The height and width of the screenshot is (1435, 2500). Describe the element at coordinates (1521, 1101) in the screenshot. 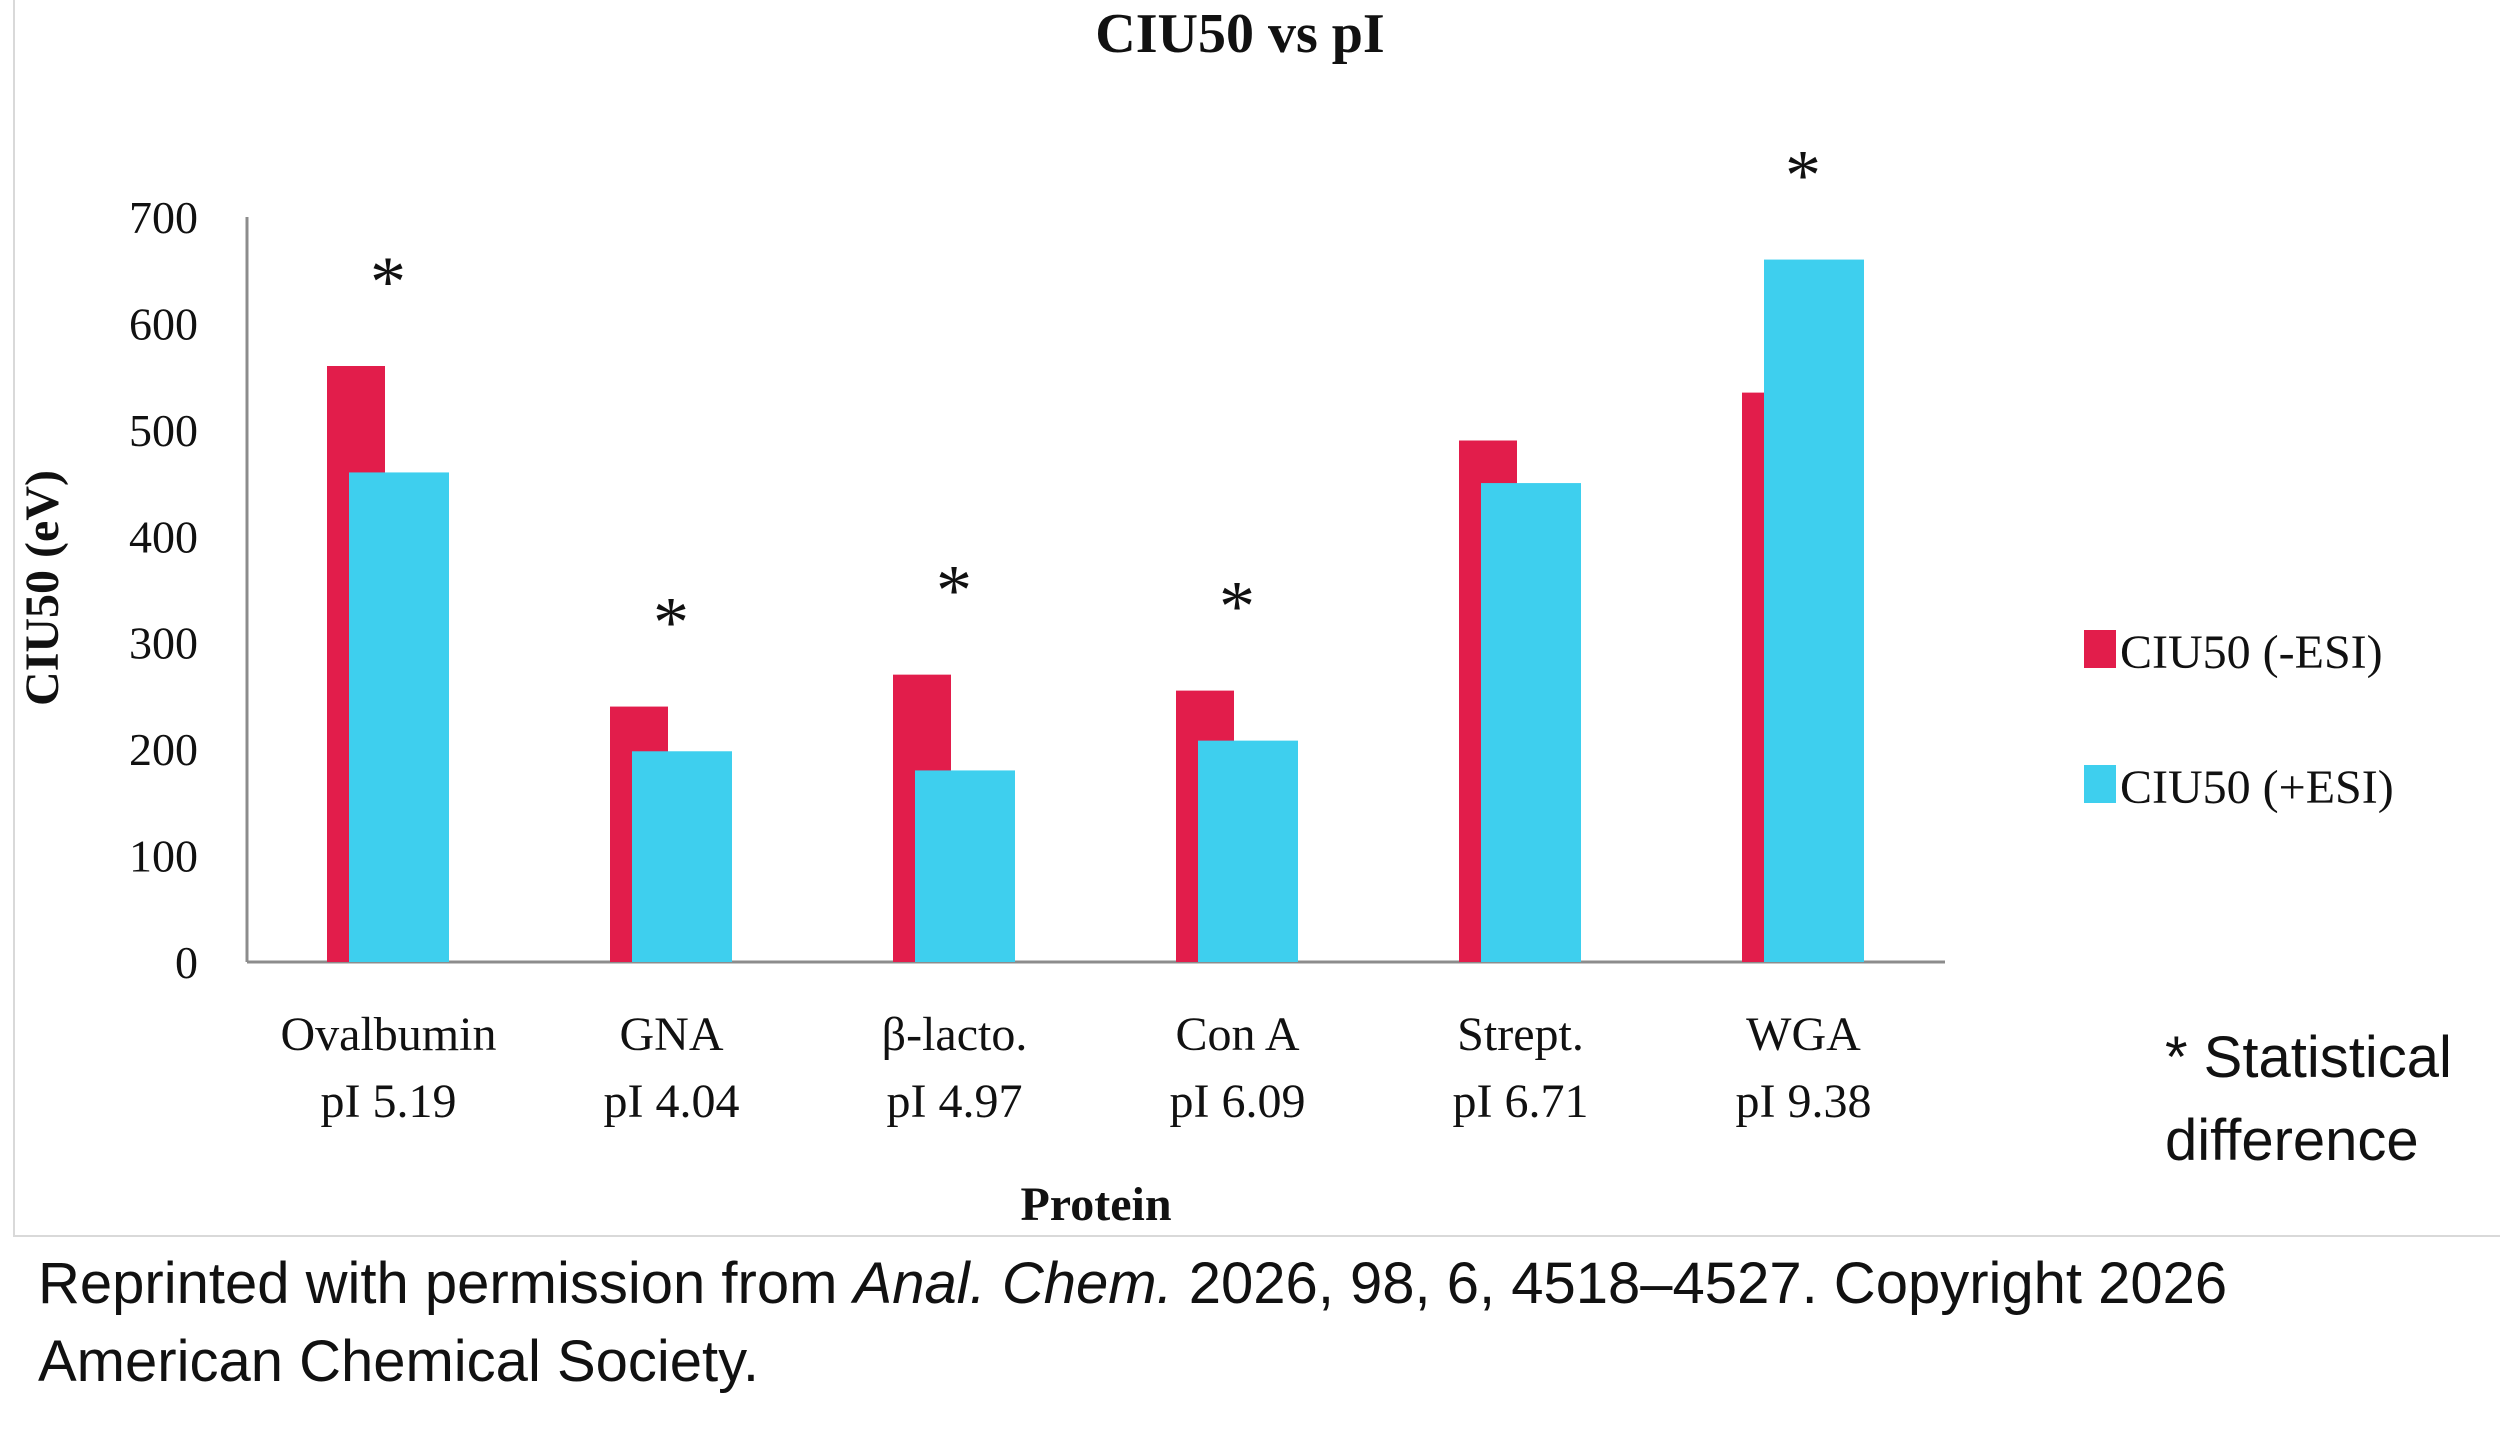

I see `x-tick-label-pi: pI 6.71` at that location.